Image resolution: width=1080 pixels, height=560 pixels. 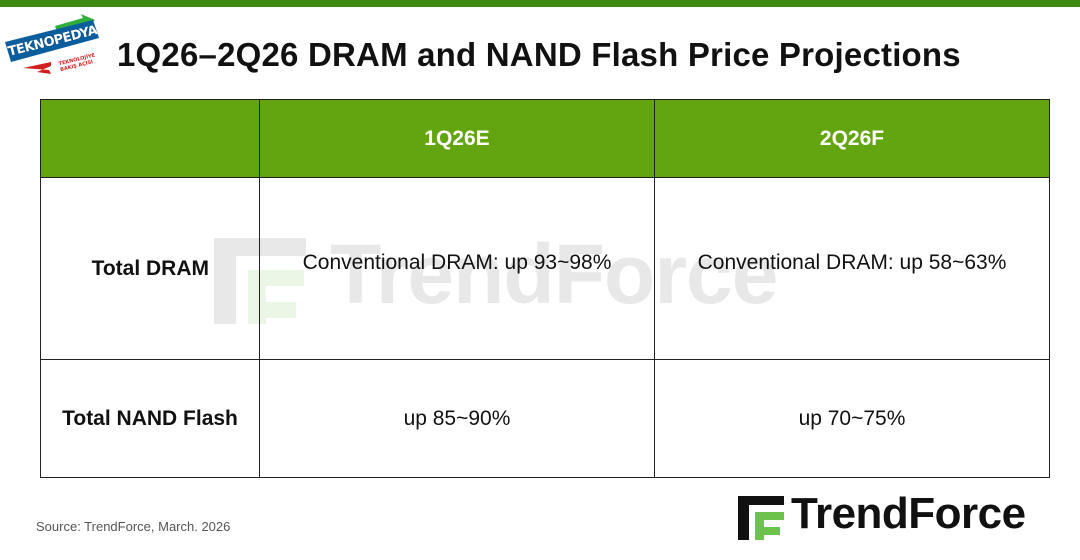 I want to click on logo-text: TrendForce, so click(x=908, y=513).